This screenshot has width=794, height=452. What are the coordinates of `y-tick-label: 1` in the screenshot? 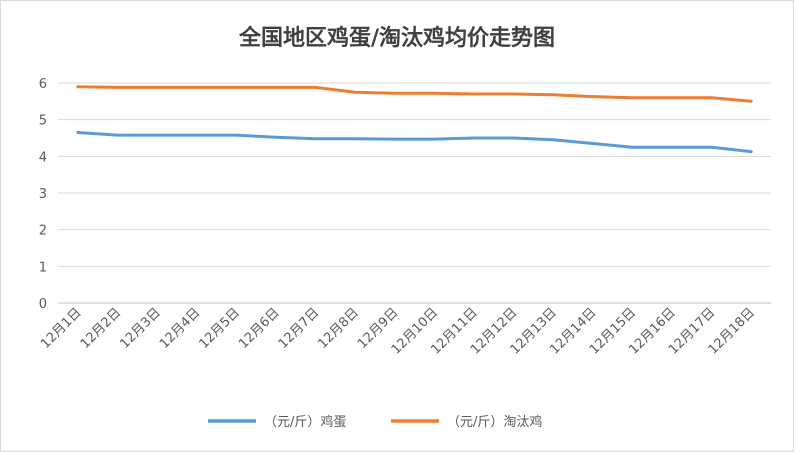 It's located at (43, 267).